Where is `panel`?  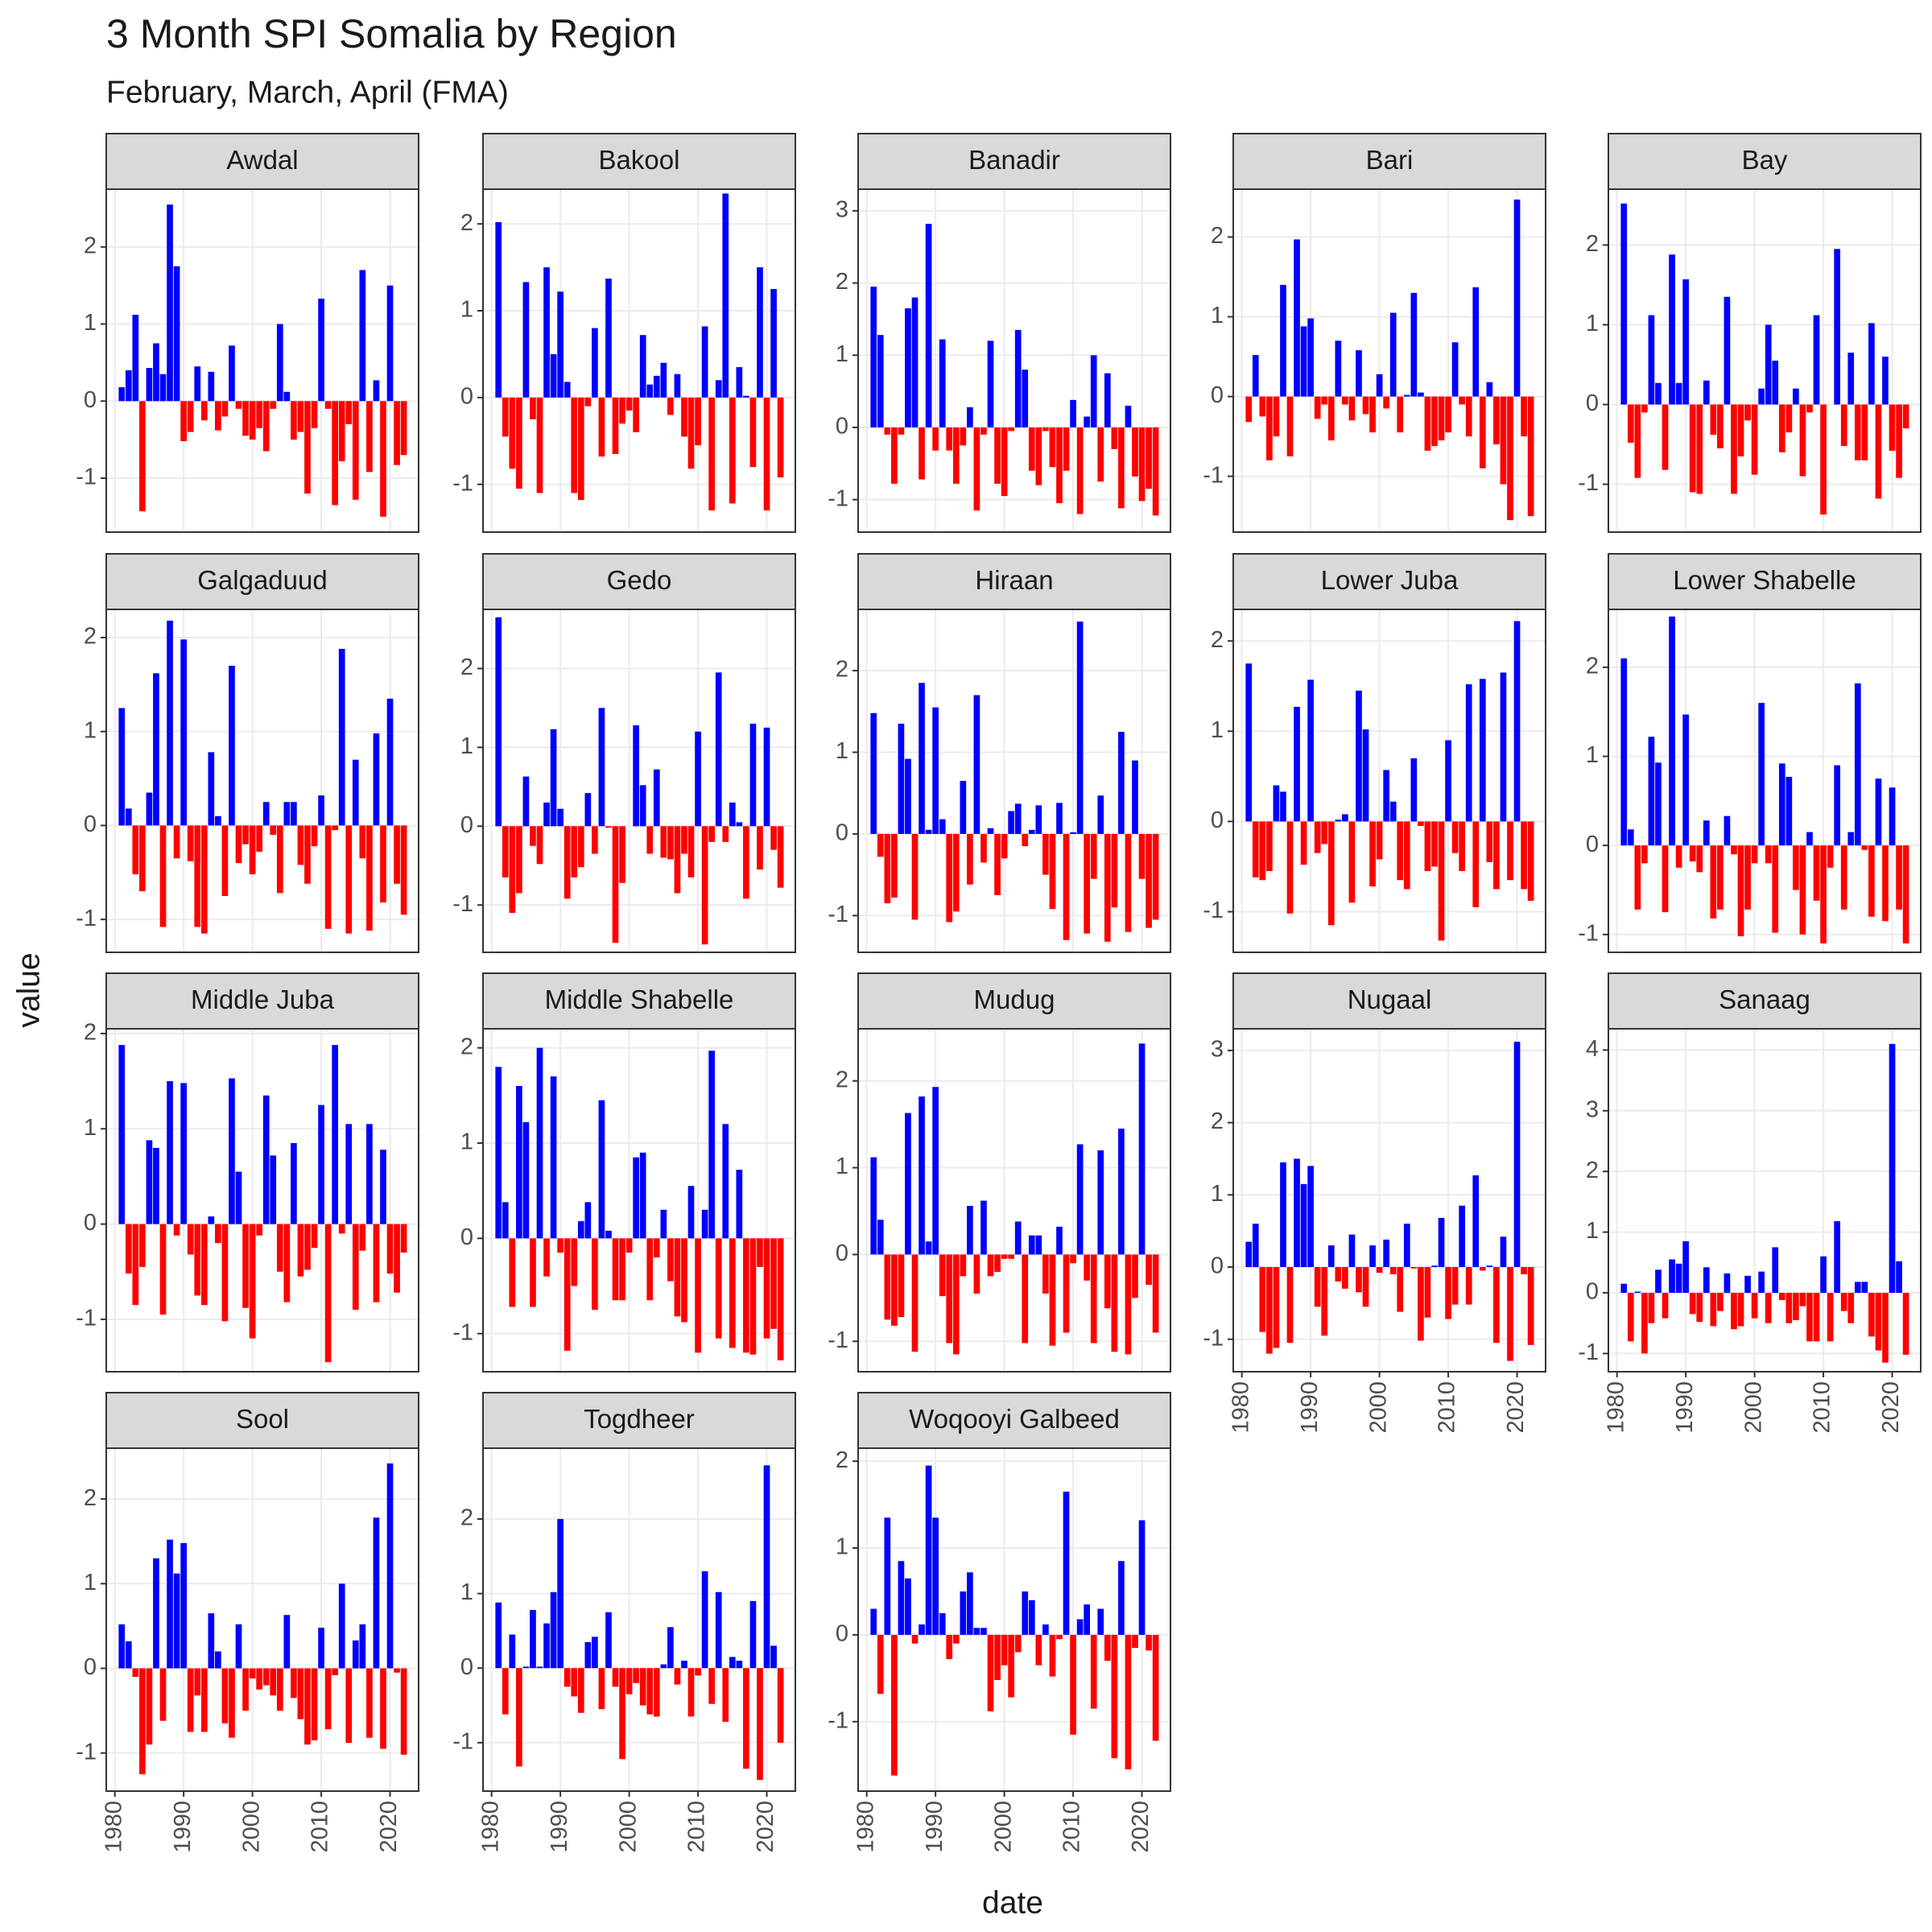 panel is located at coordinates (639, 1619).